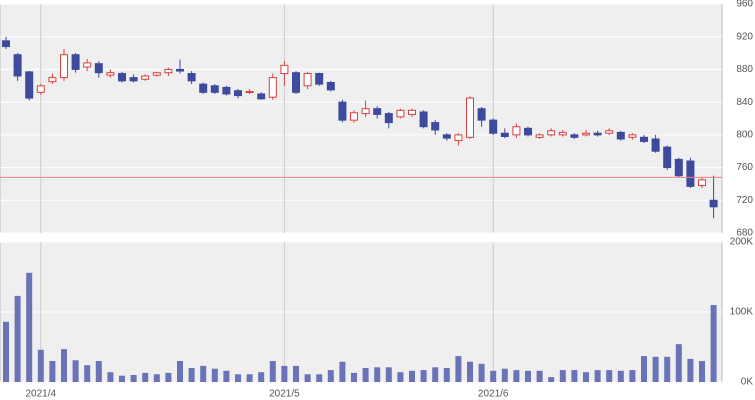 The height and width of the screenshot is (400, 755). I want to click on y-tick-label: 720, so click(744, 200).